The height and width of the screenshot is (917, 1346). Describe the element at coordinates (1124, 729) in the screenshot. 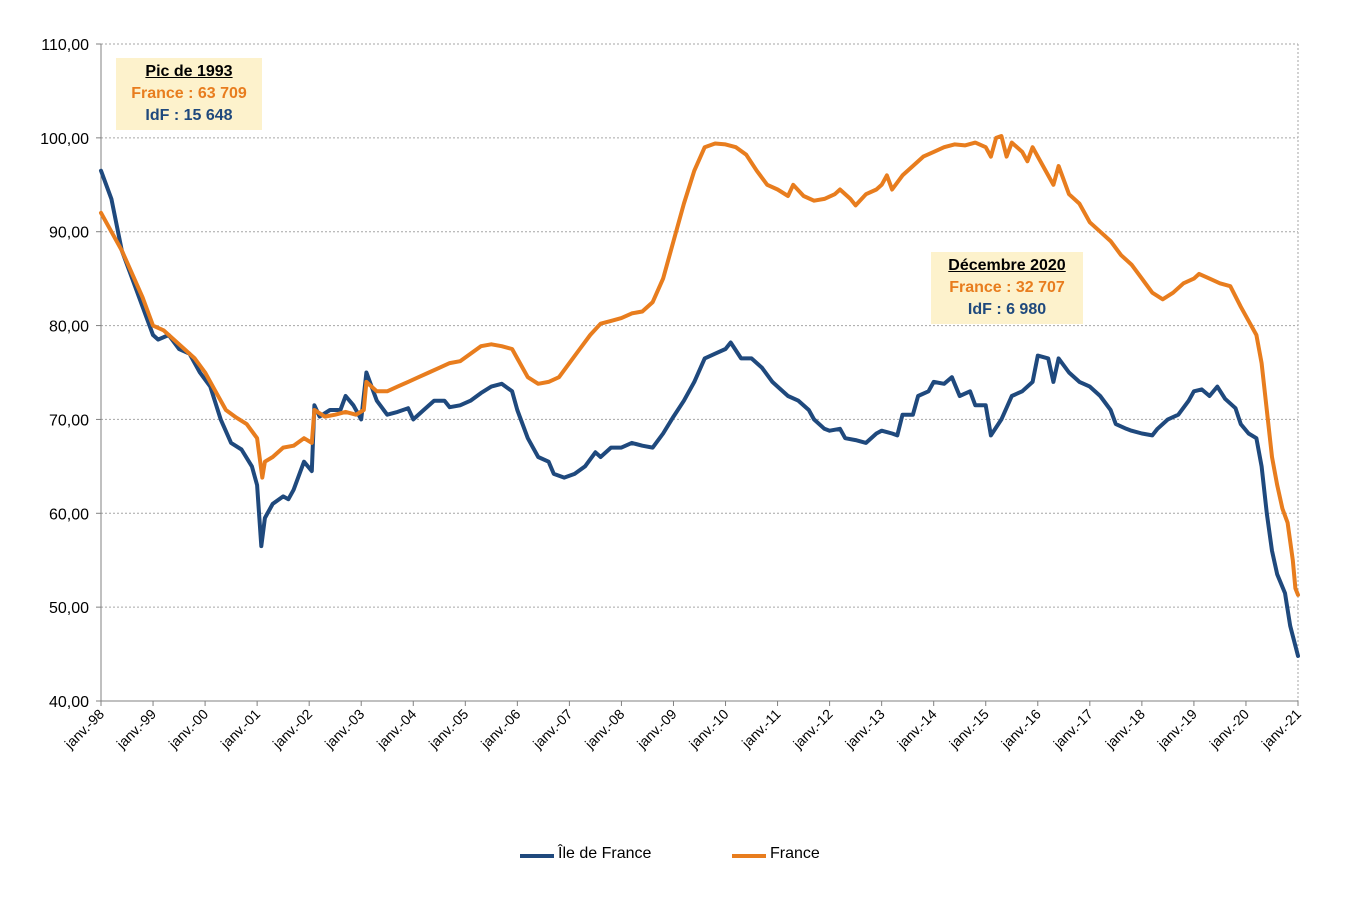

I see `x-tick-label: janv.-18` at that location.